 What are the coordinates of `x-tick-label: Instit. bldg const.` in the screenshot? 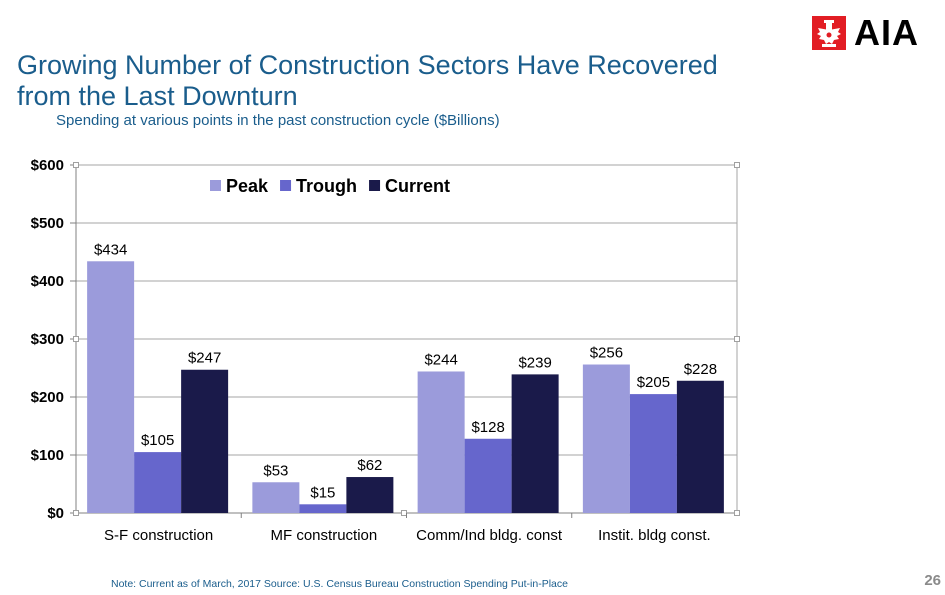 It's located at (654, 535).